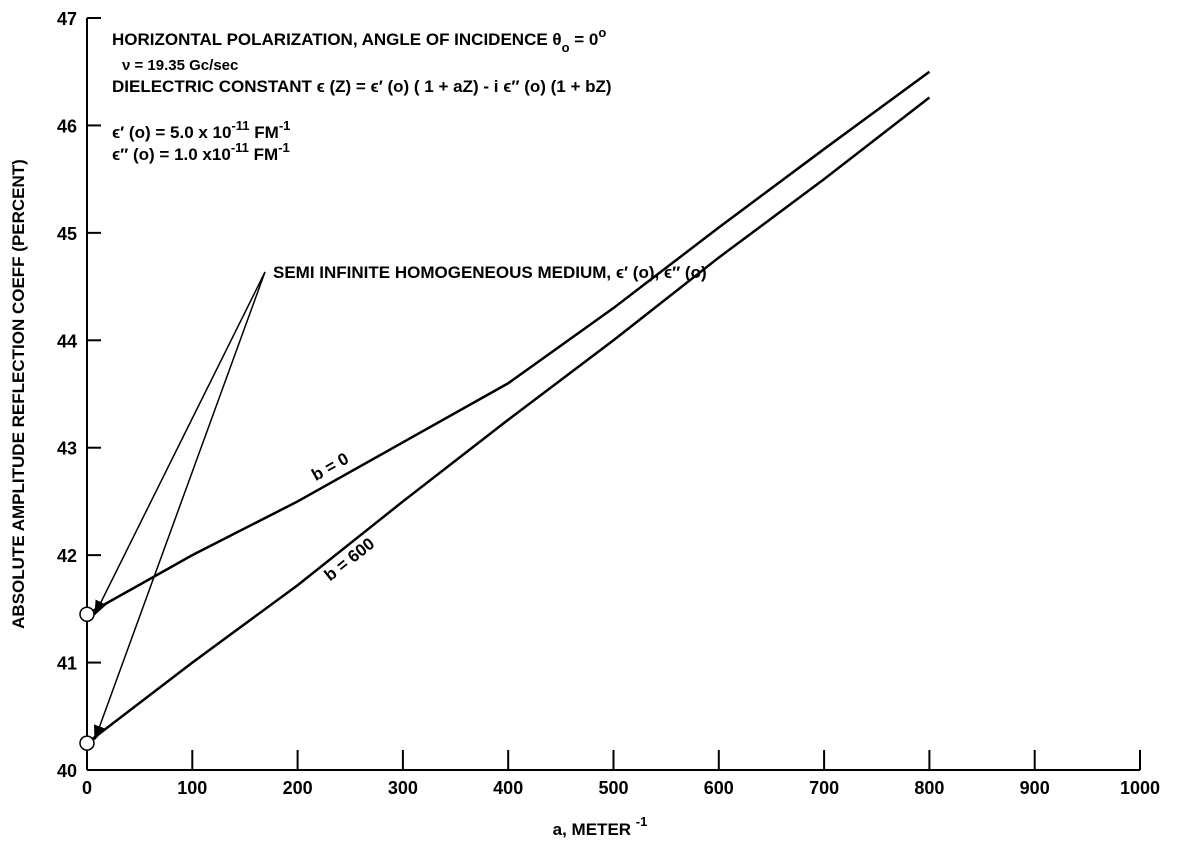  I want to click on x-tick-label: 0, so click(87, 788).